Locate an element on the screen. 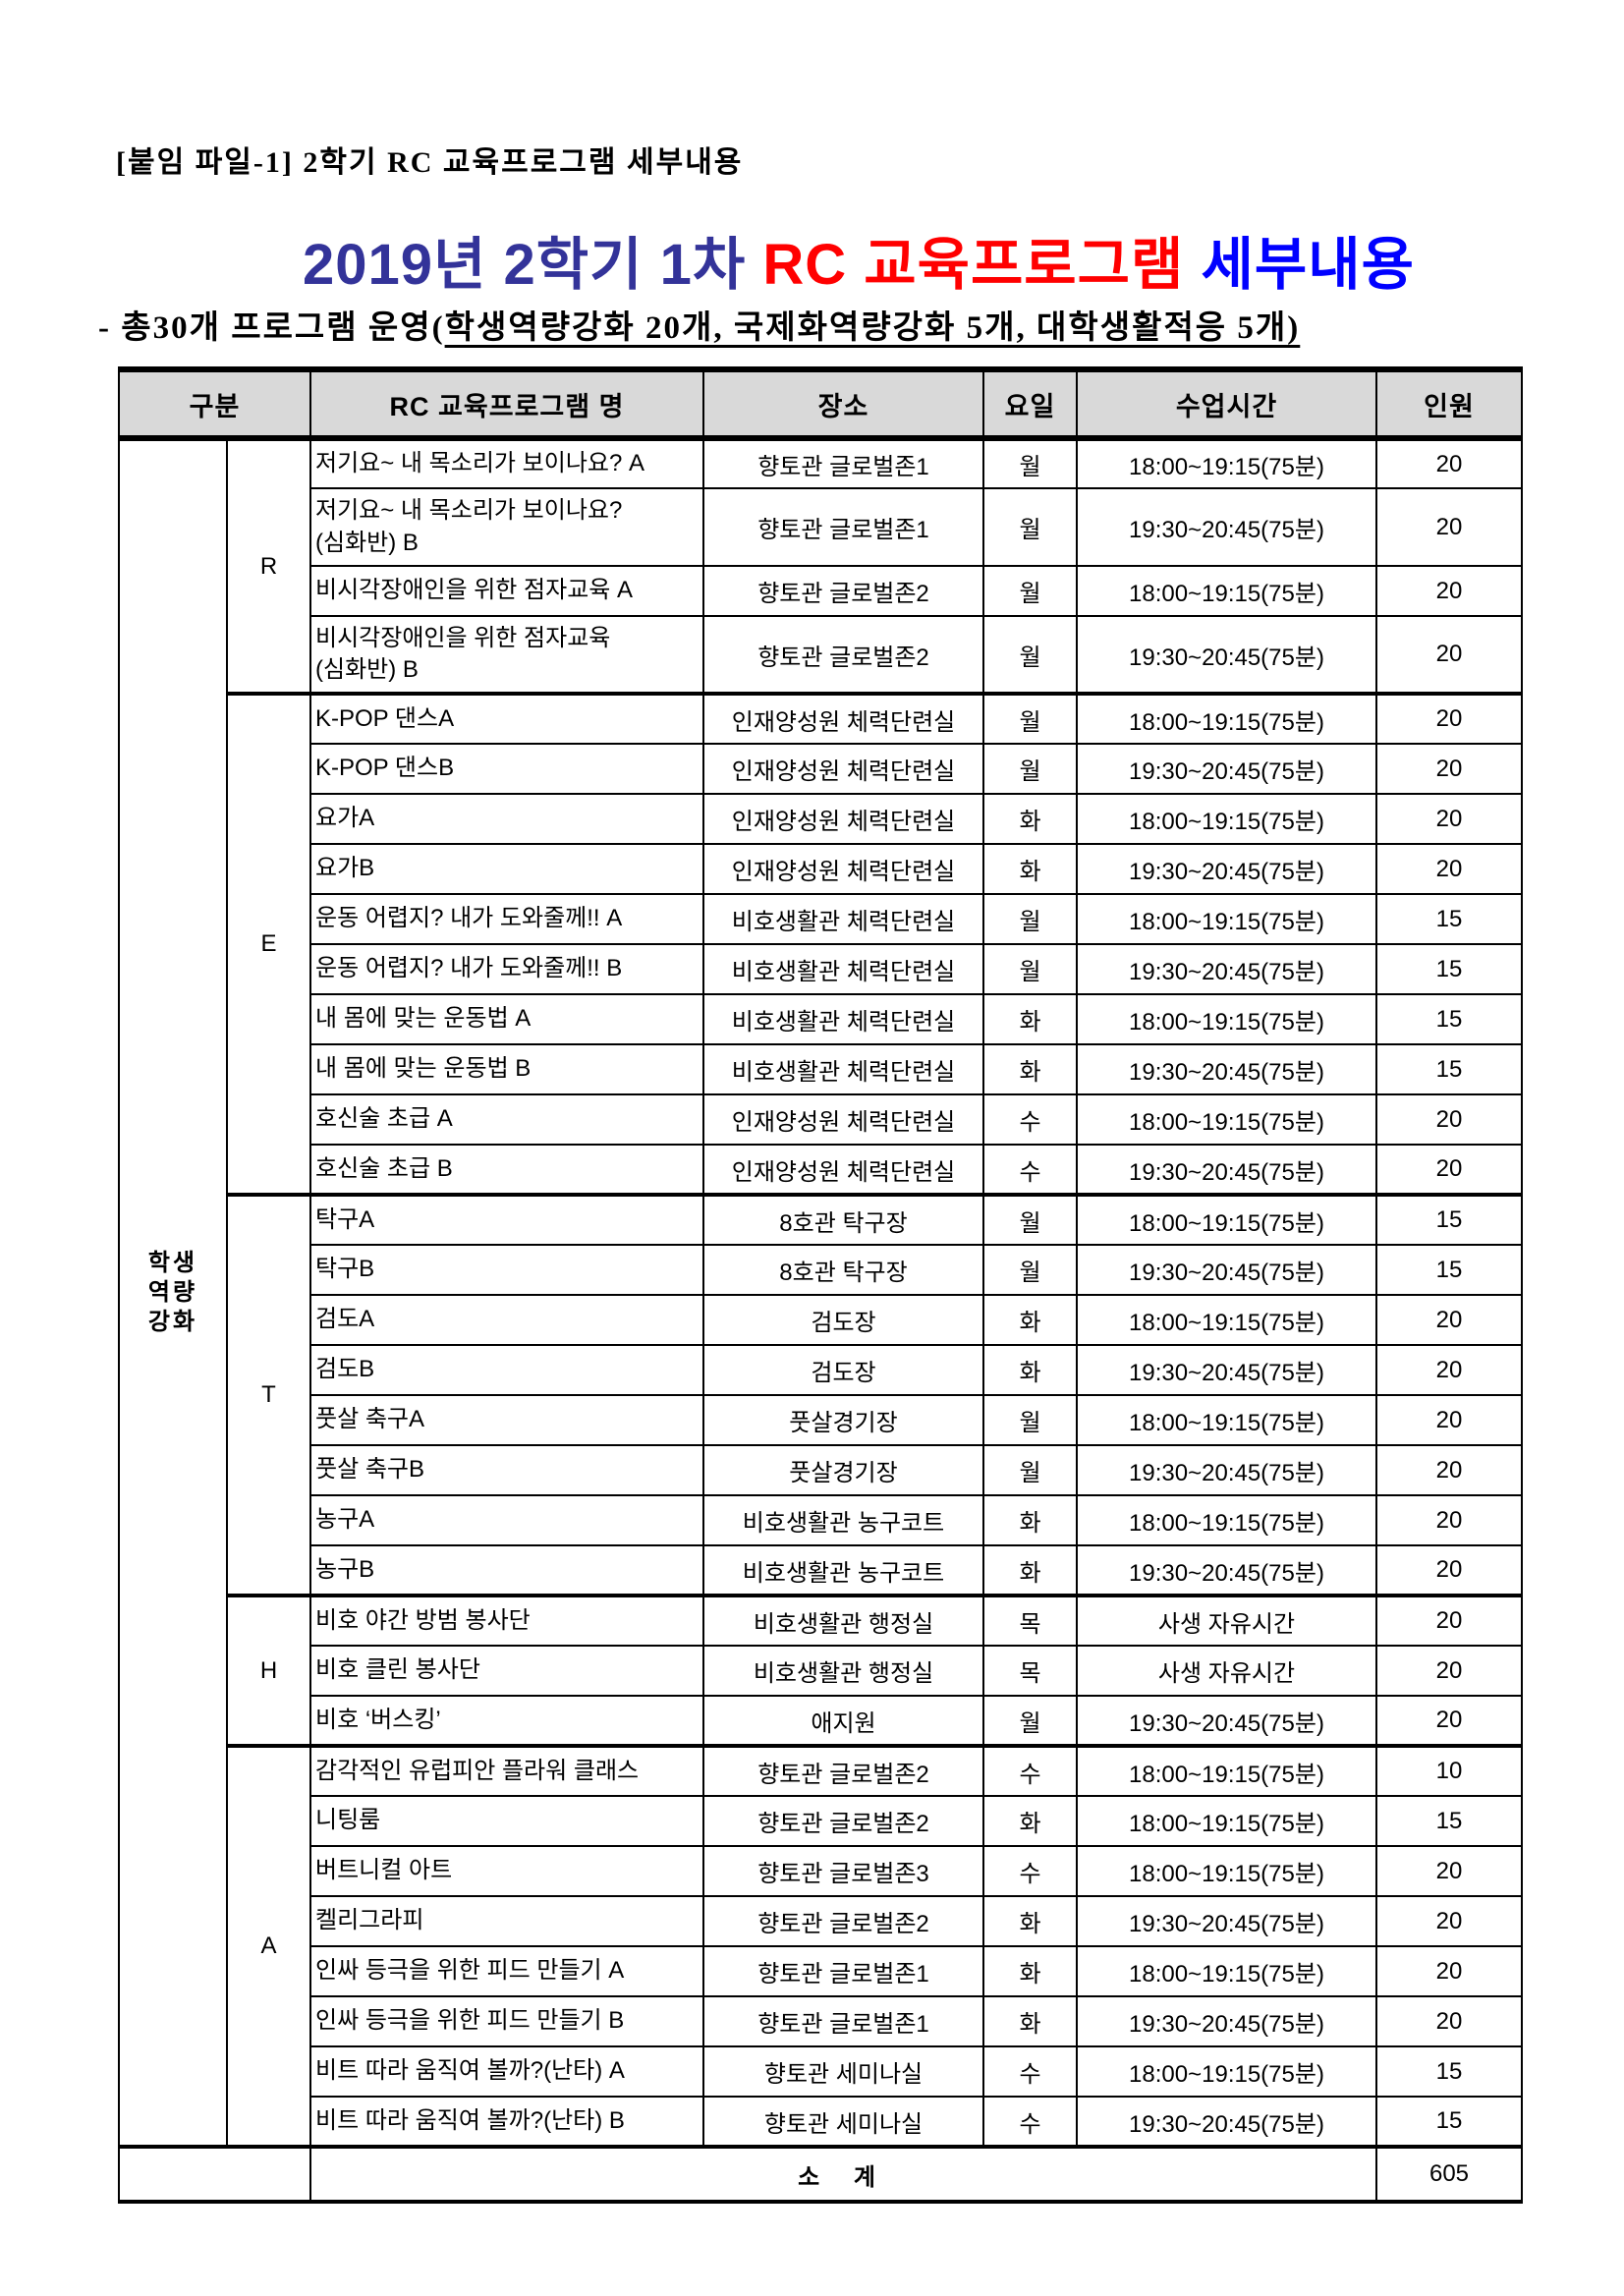 This screenshot has height=2296, width=1624. header-cell-day: 요일 is located at coordinates (1030, 403).